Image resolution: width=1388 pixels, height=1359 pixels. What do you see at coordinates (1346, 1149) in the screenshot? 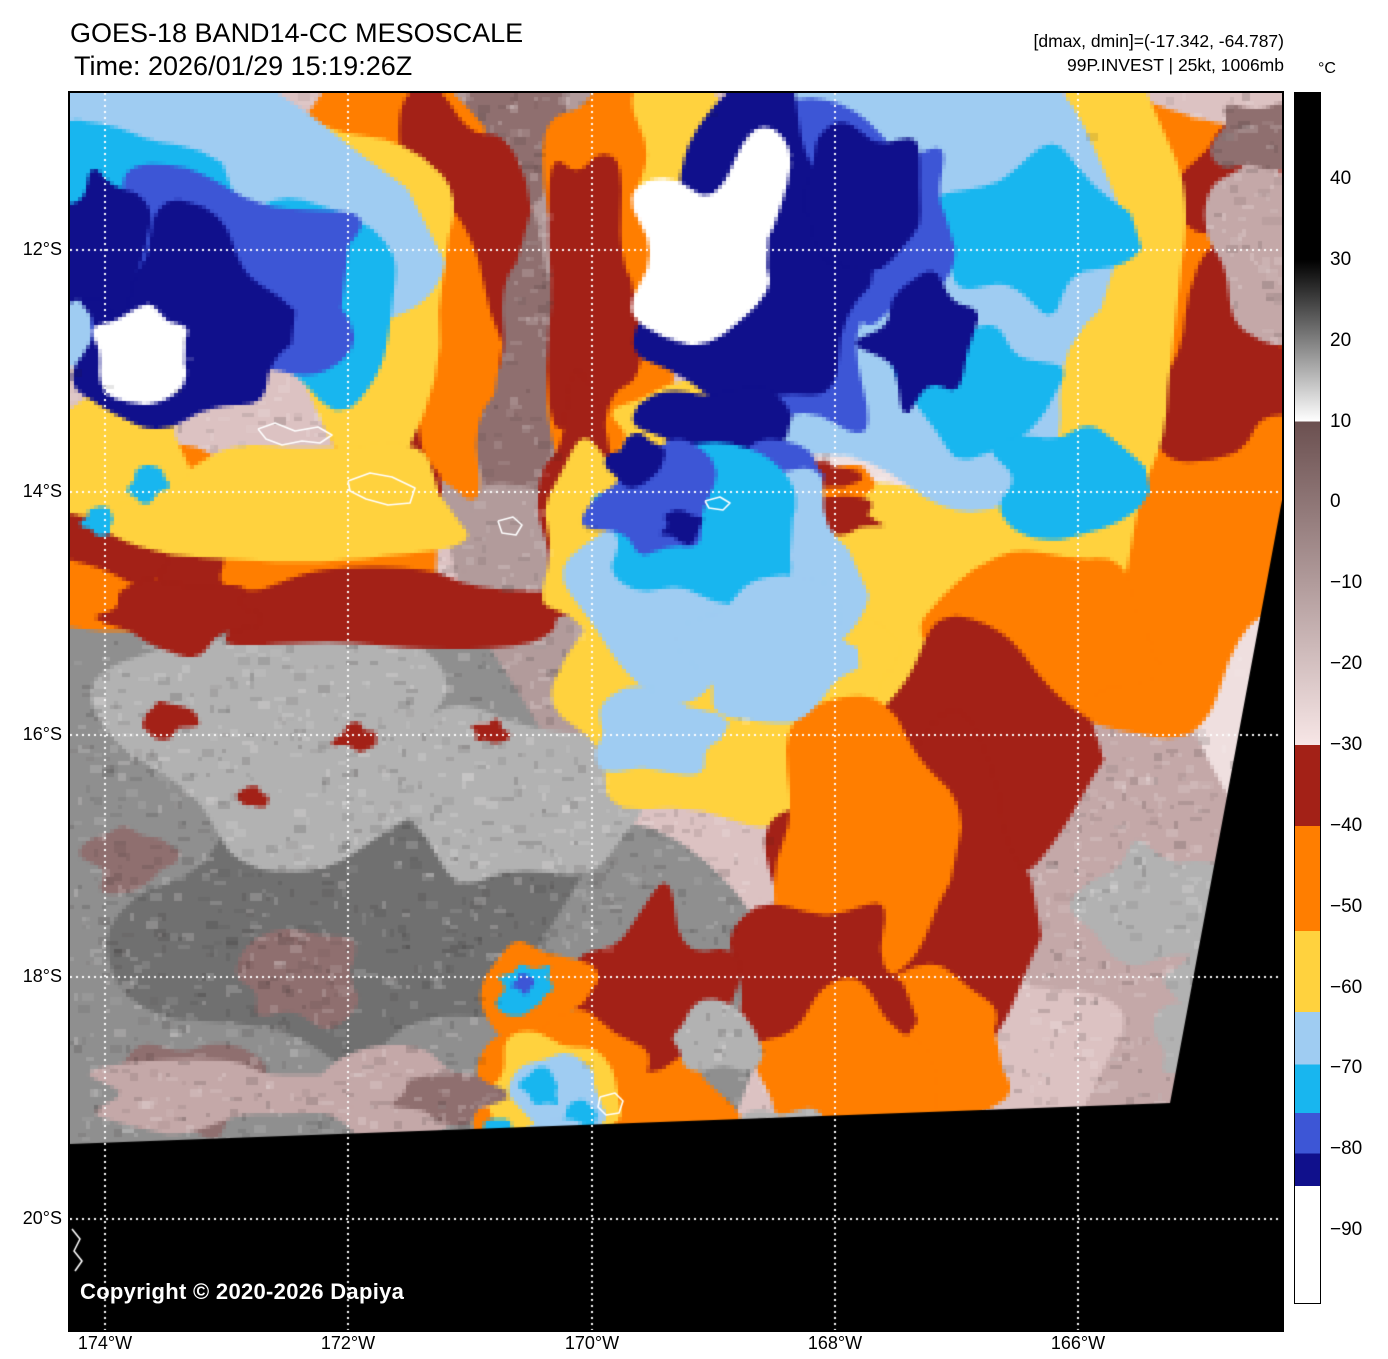
I see `colorbar-tick-label: −80` at bounding box center [1346, 1149].